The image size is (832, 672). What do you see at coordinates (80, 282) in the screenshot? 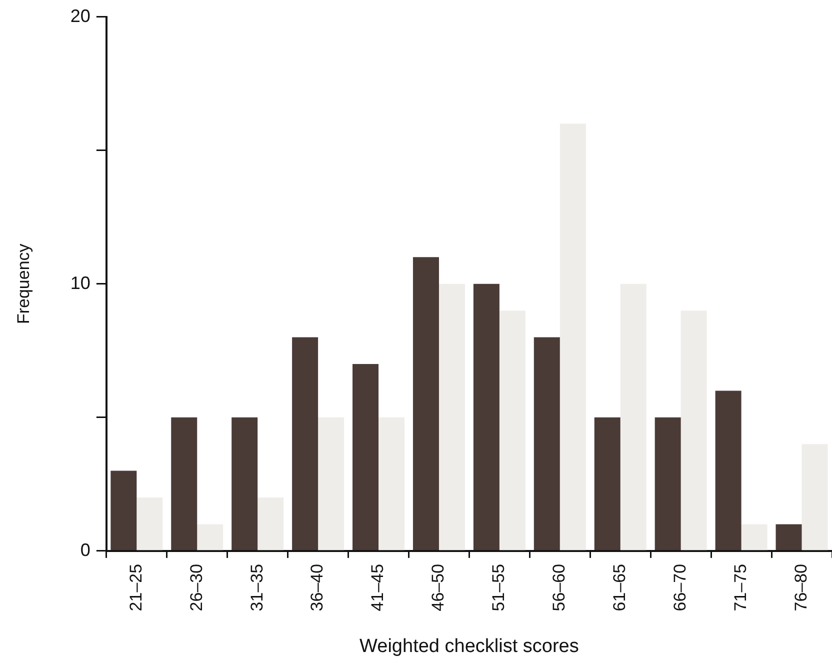
I see `y-tick-label: 10` at bounding box center [80, 282].